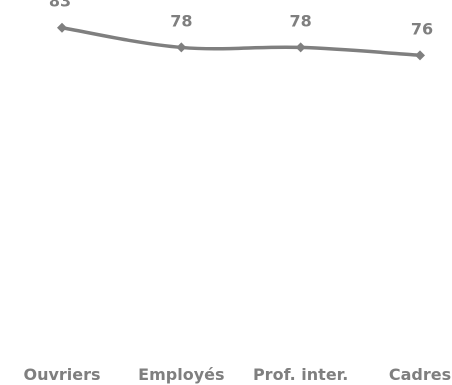 This screenshot has width=452, height=385. What do you see at coordinates (181, 374) in the screenshot?
I see `category-tick-label: Employés` at bounding box center [181, 374].